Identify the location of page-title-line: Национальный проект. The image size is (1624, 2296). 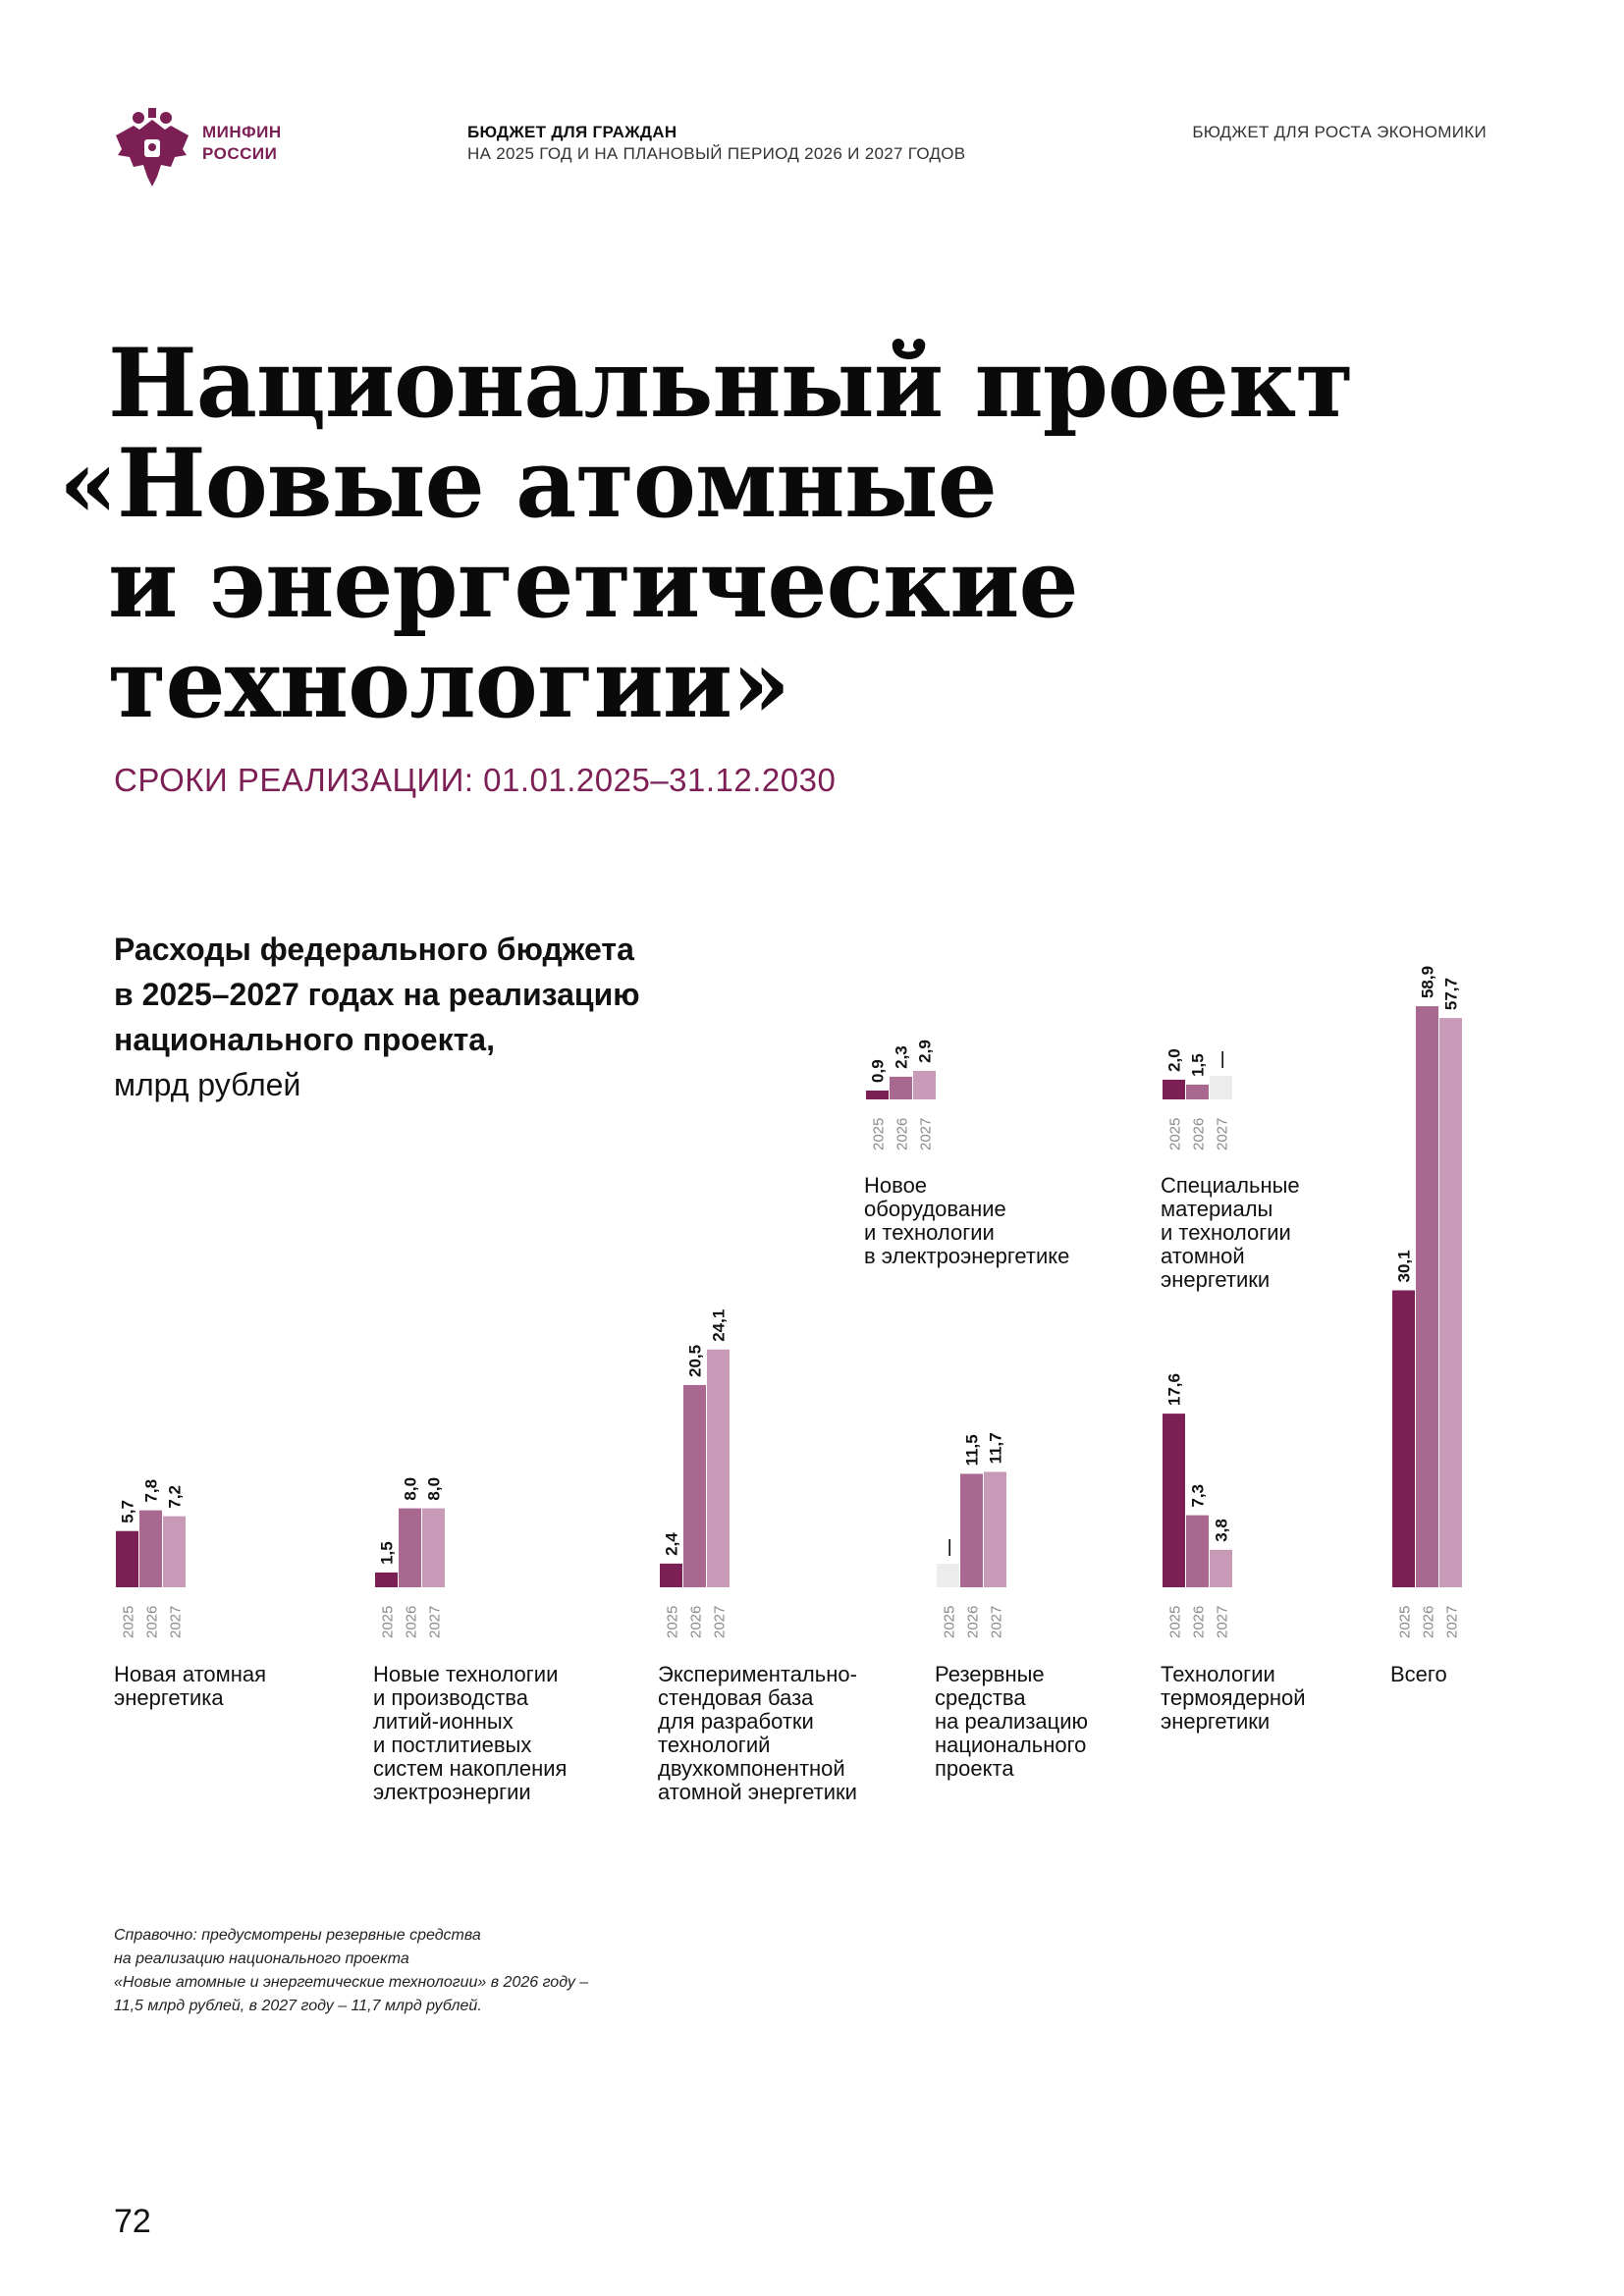
(731, 383).